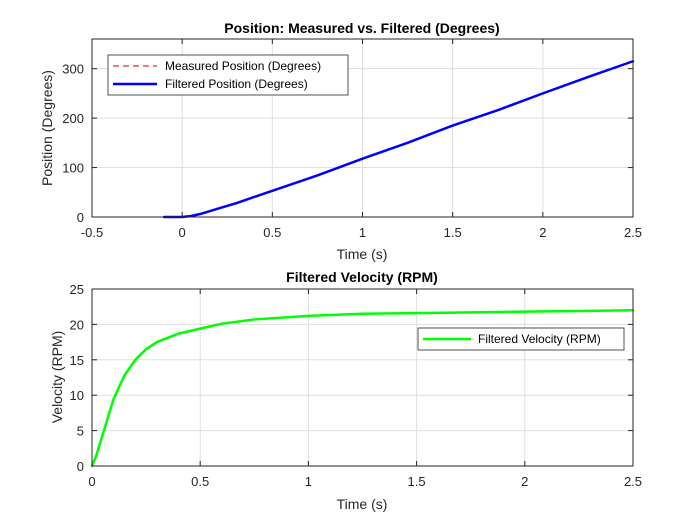 This screenshot has width=700, height=525. What do you see at coordinates (236, 84) in the screenshot?
I see `position-legend-label-filtered: Filtered Position (Degrees)` at bounding box center [236, 84].